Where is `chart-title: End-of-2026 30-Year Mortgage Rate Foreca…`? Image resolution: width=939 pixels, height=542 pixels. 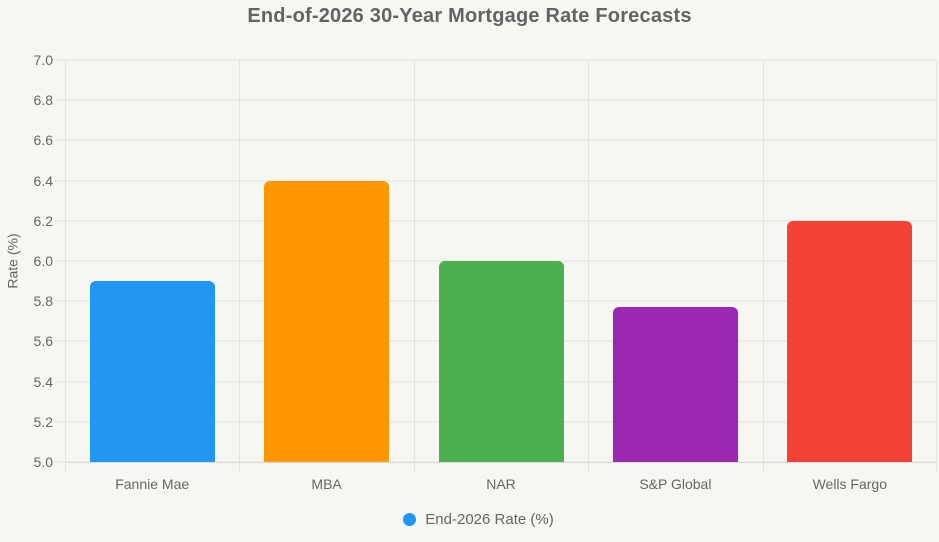 chart-title: End-of-2026 30-Year Mortgage Rate Foreca… is located at coordinates (469, 16).